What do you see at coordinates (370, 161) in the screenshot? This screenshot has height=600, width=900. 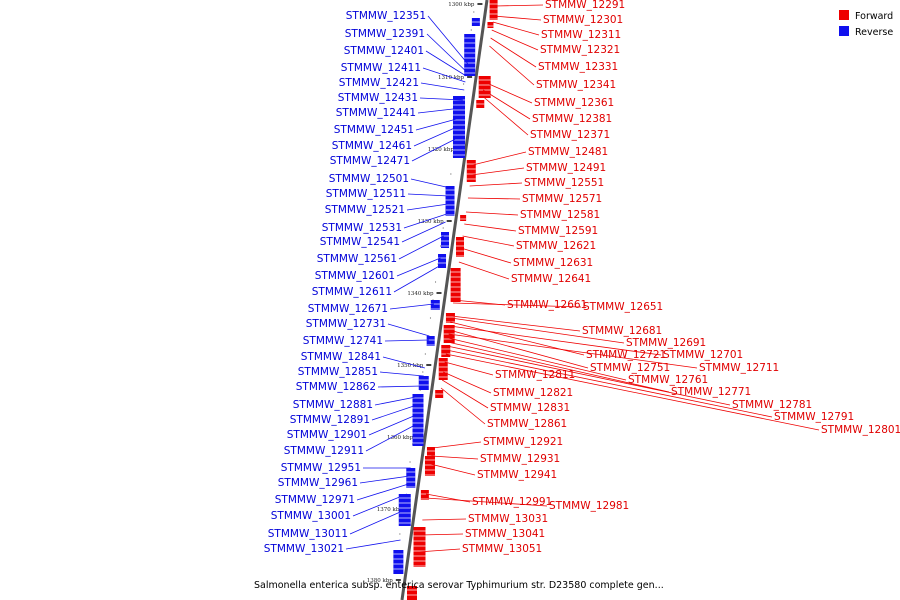 I see `reverse-gene-label: STMMW_12471` at bounding box center [370, 161].